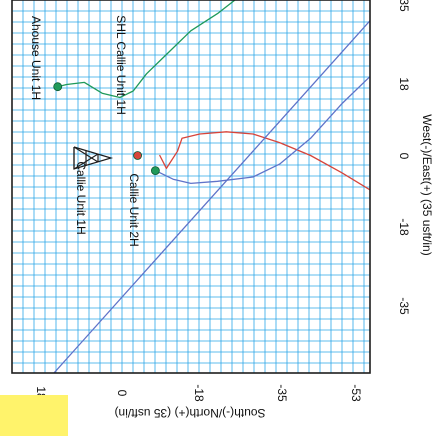 This screenshot has height=436, width=436. Describe the element at coordinates (404, 227) in the screenshot. I see `y-tick-label: -18` at that location.